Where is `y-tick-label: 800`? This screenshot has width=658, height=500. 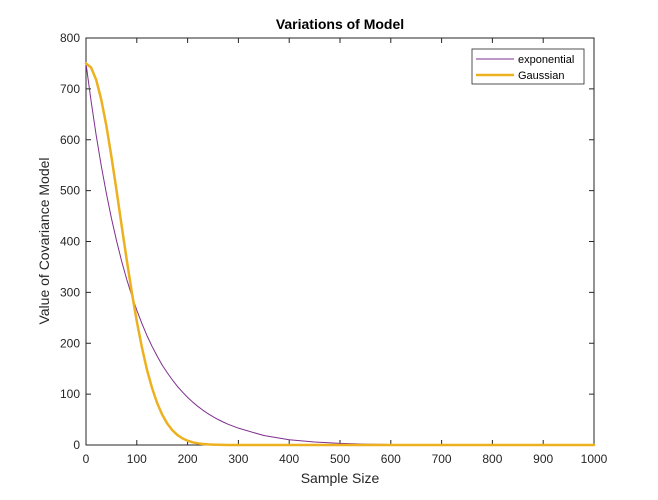
y-tick-label: 800 is located at coordinates (70, 38).